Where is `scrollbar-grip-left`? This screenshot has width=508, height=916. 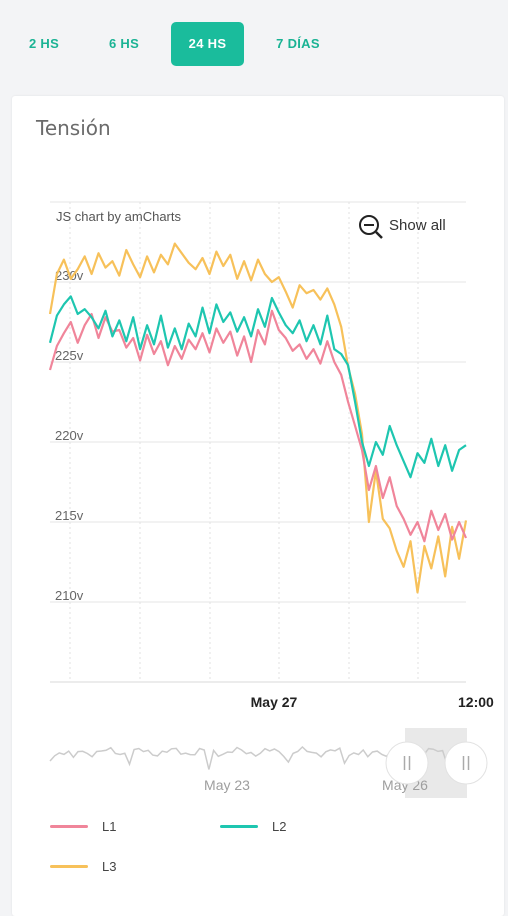
scrollbar-grip-left is located at coordinates (407, 763).